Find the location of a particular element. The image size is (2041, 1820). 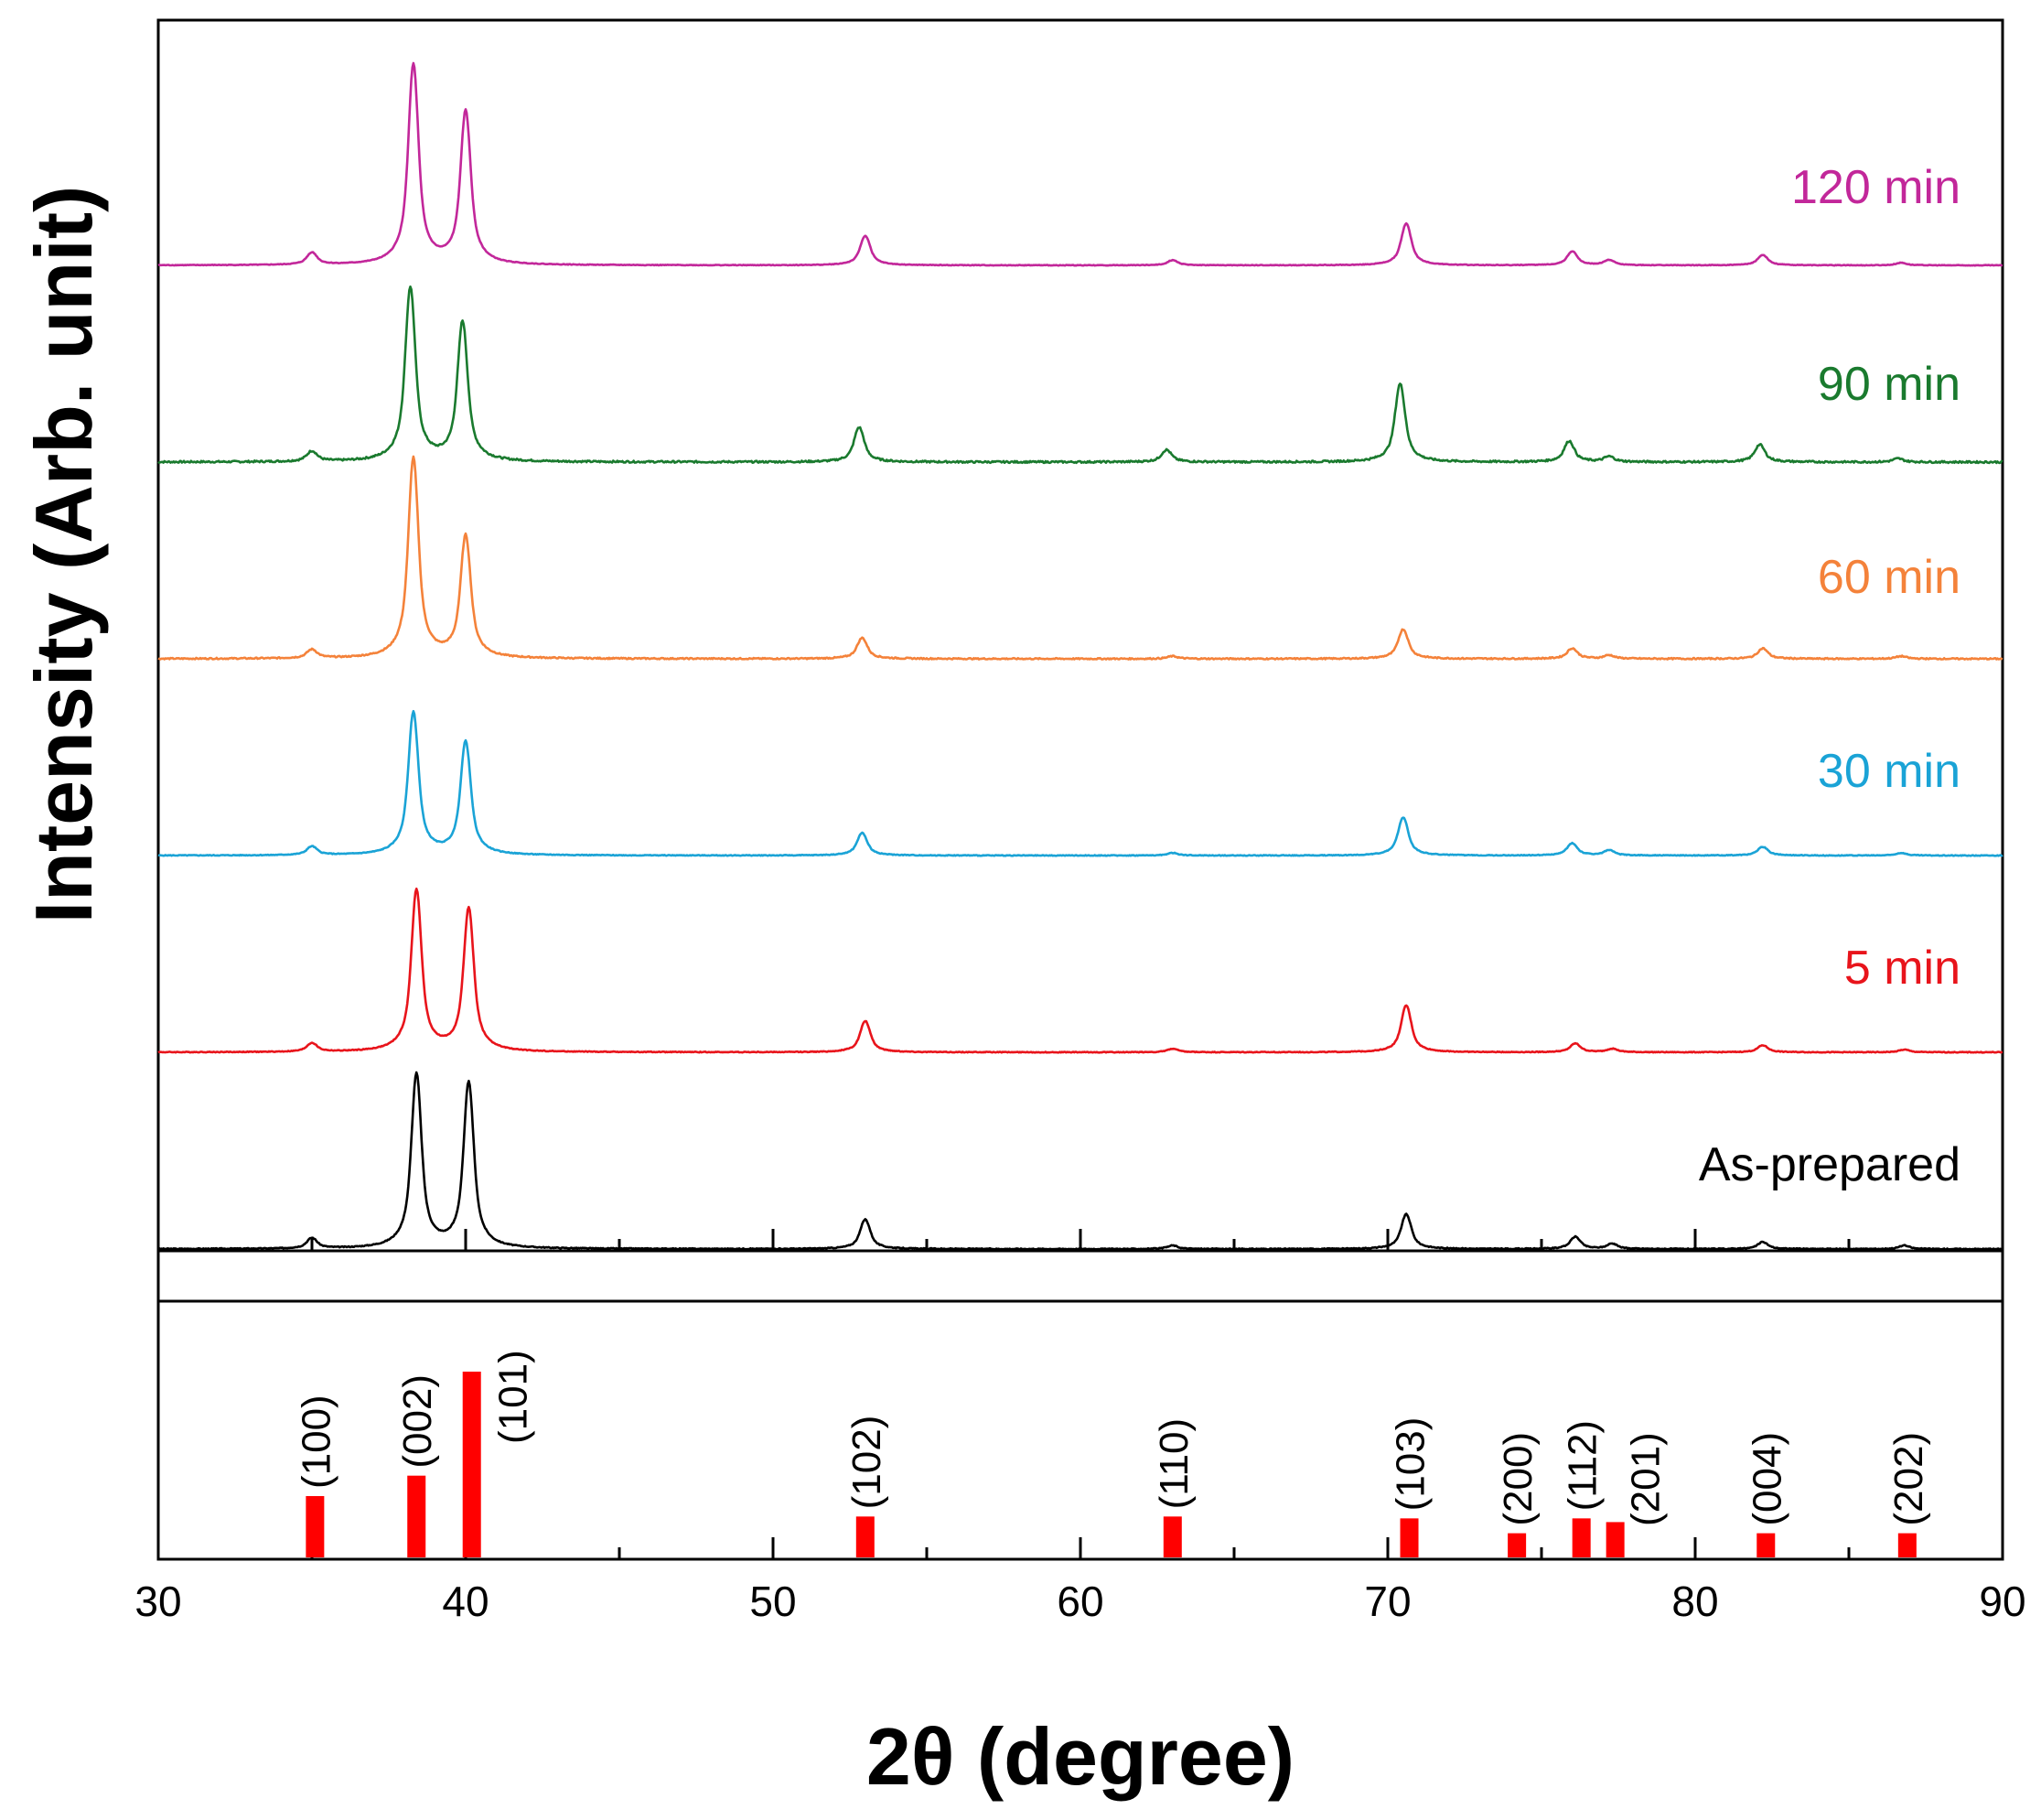

reference-peak-label: (102) is located at coordinates (866, 1463).